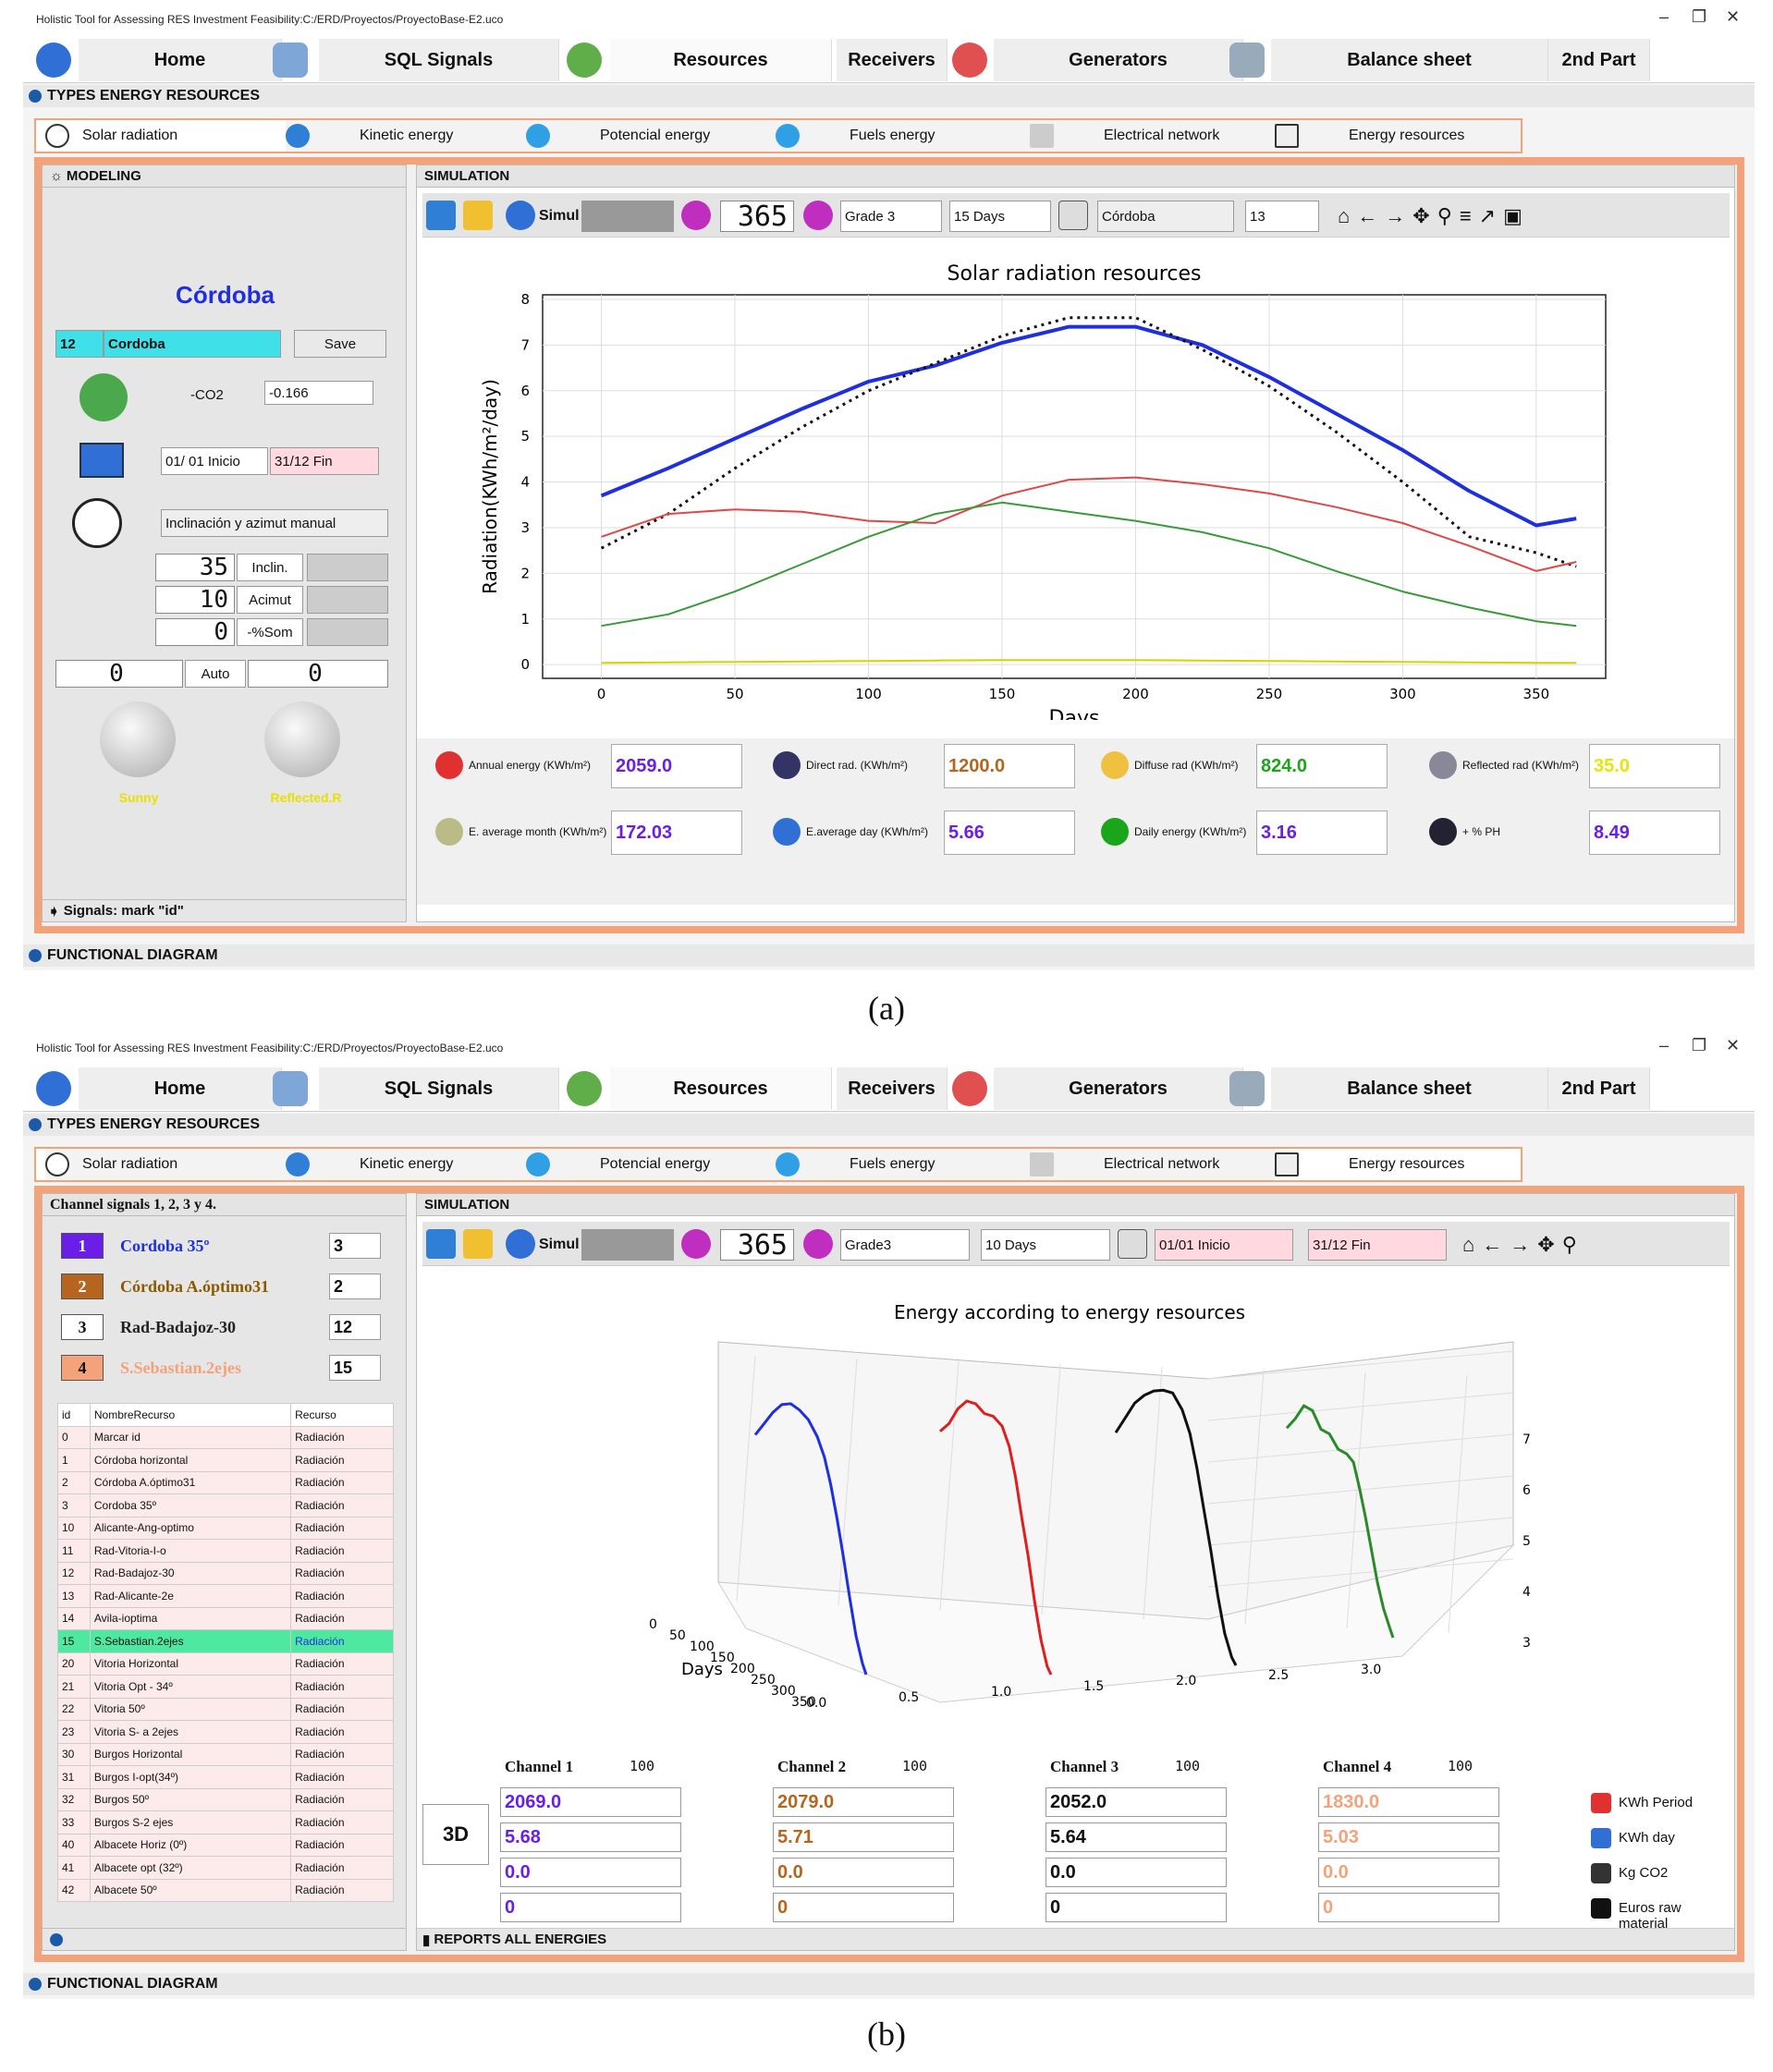 The image size is (1773, 2072). I want to click on table-row: 1 Córdoba horizontal Radiación, so click(226, 1460).